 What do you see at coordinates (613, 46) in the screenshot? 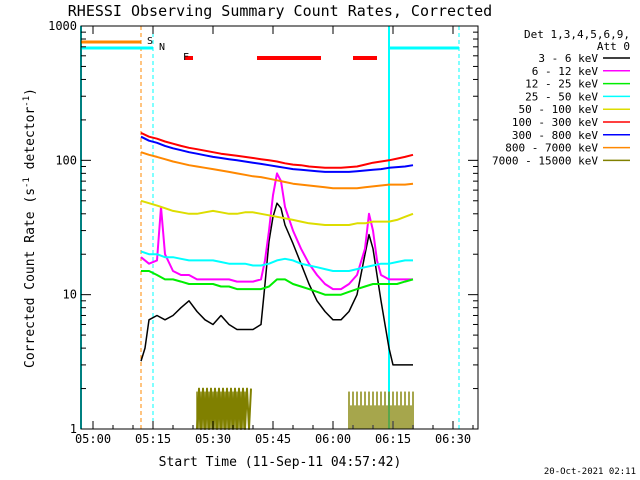
I see `legend-header-attenuator: Att 0` at bounding box center [613, 46].